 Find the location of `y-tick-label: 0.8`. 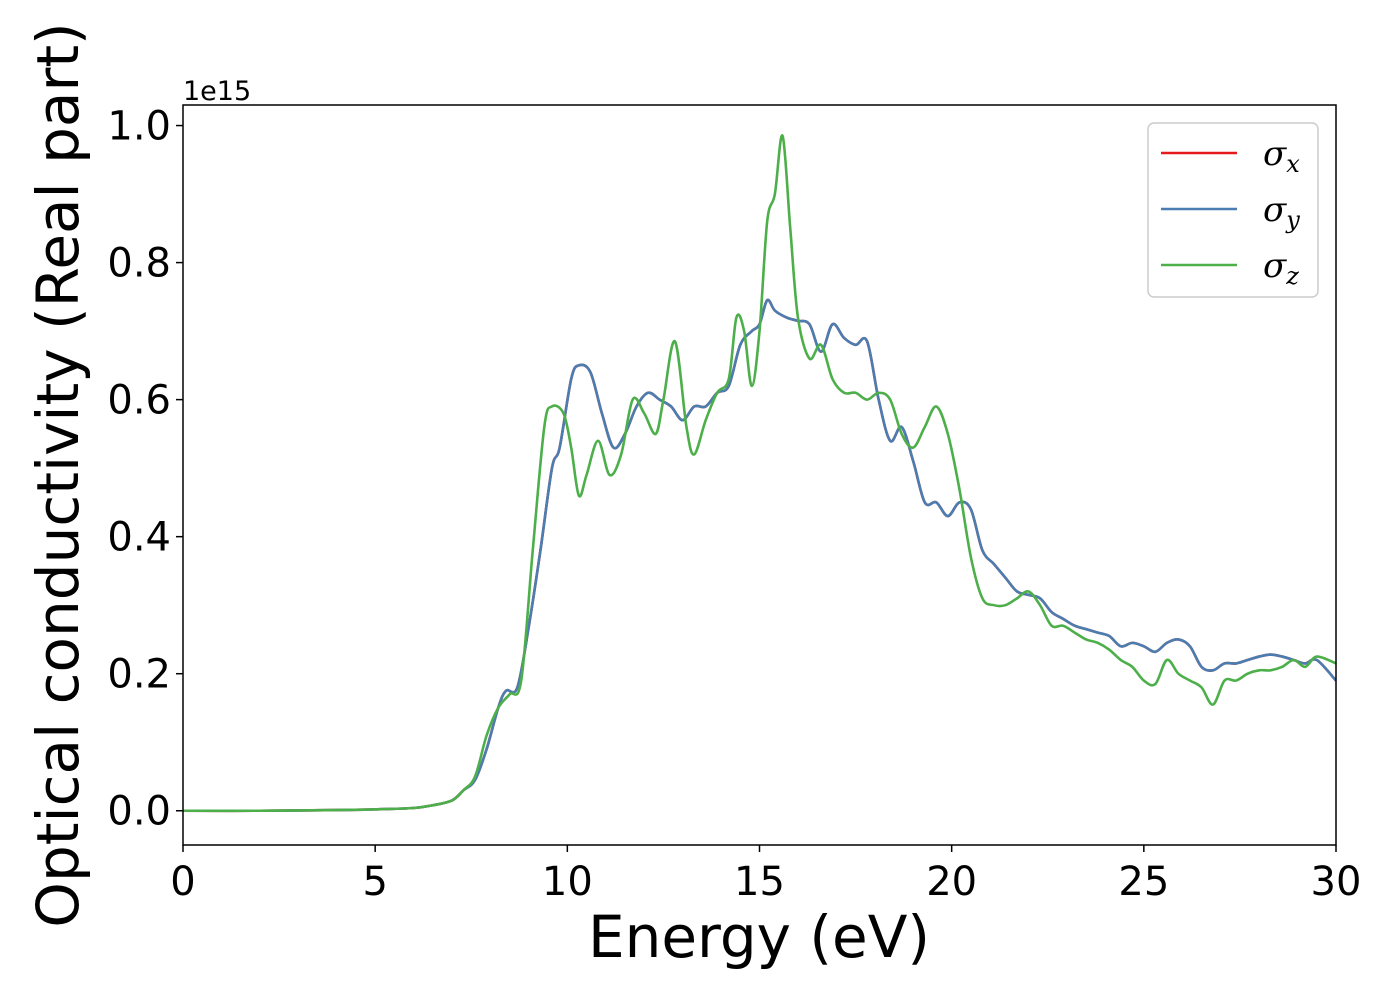

y-tick-label: 0.8 is located at coordinates (139, 264).